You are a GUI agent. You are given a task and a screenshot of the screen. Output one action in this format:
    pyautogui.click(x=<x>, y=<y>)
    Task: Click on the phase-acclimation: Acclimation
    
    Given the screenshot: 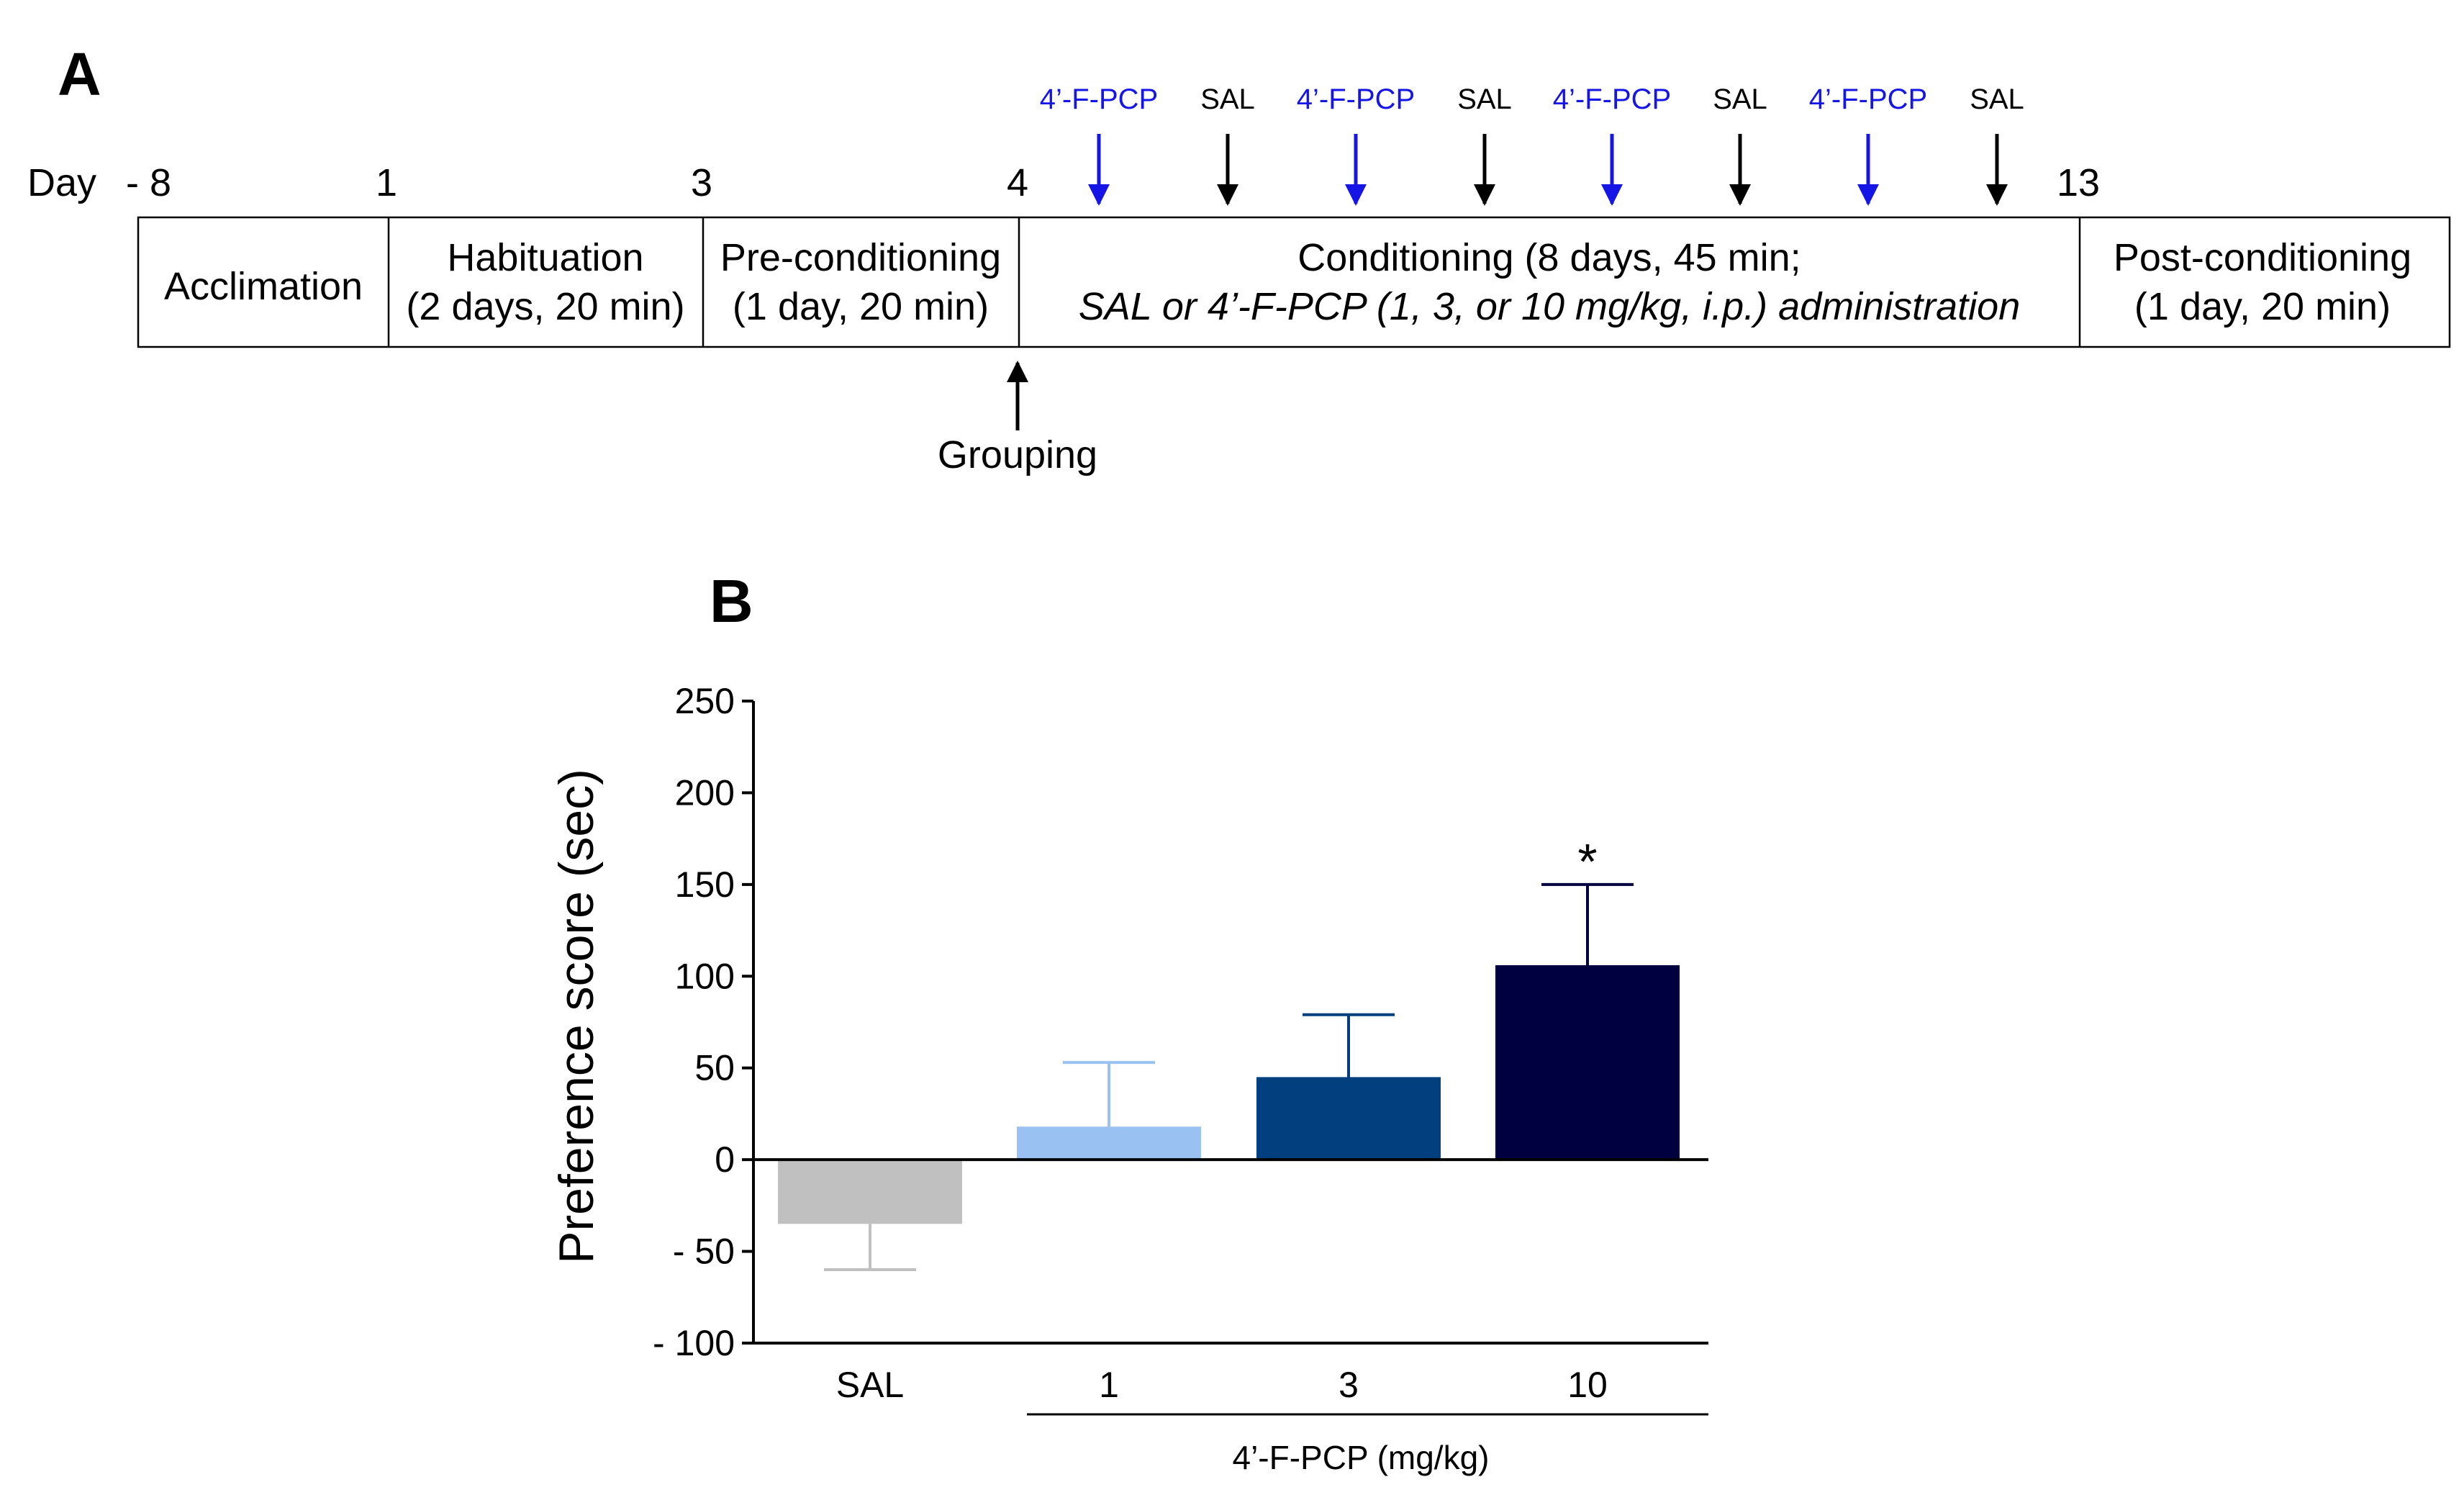 What is the action you would take?
    pyautogui.click(x=263, y=286)
    